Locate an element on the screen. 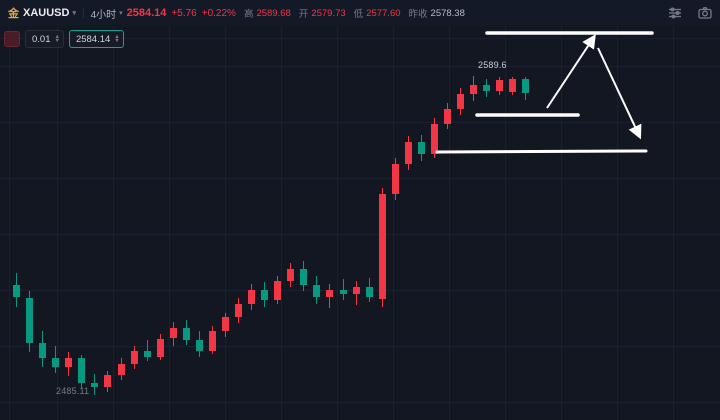 This screenshot has width=720, height=420. quick-order-panel: 0.01 ▲ ▼ 2584.14 ▲ ▼ is located at coordinates (64, 39).